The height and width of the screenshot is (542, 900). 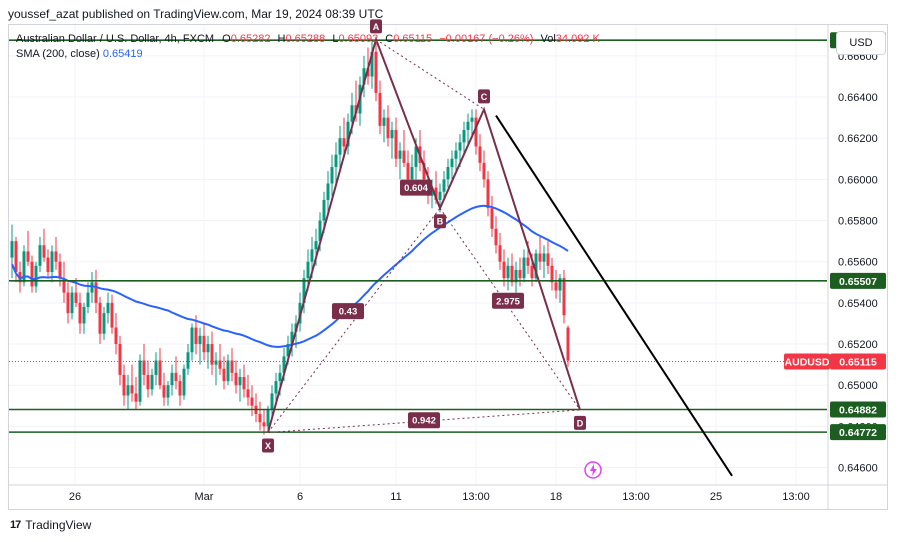 I want to click on harmonic-point-label: X, so click(x=268, y=446).